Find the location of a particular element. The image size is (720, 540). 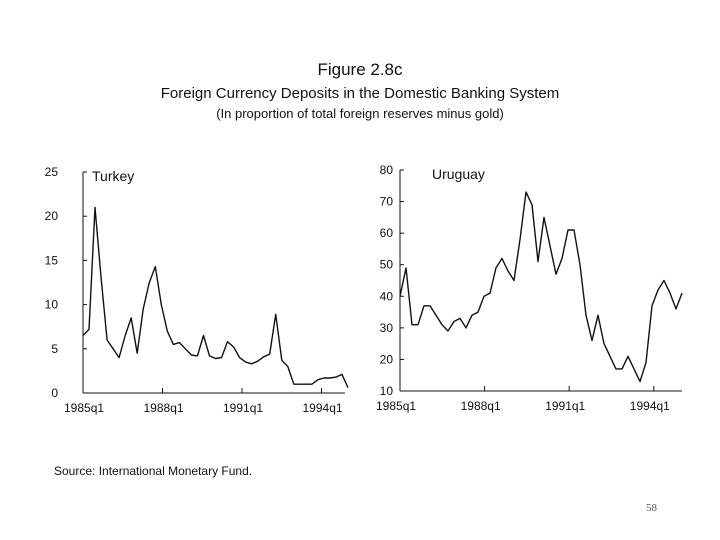

turkey-x-tick-label: 1988q1 is located at coordinates (164, 408).